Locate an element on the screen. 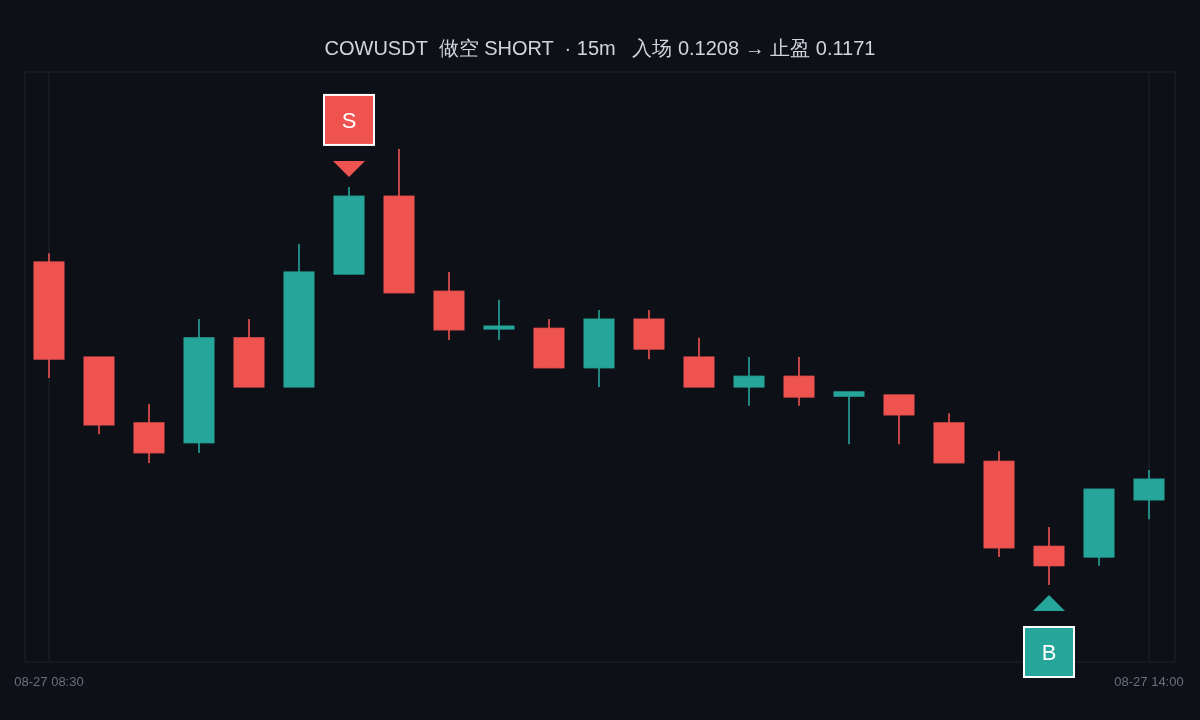 The image size is (1200, 720). annotation: S is located at coordinates (349, 120).